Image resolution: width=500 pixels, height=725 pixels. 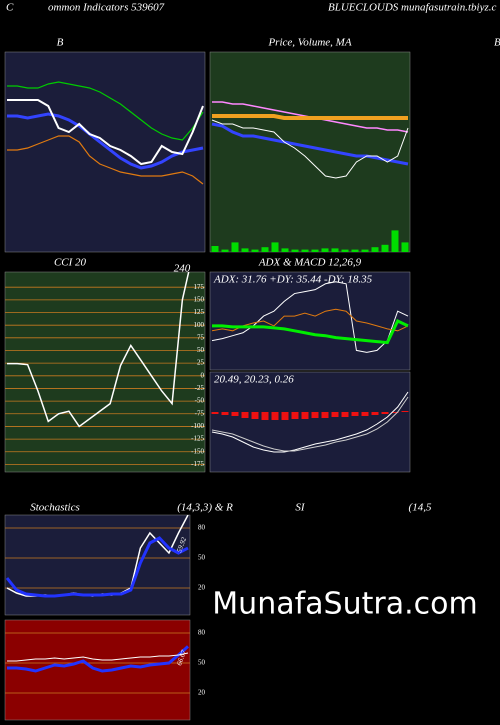 What do you see at coordinates (199, 287) in the screenshot?
I see `y-tick-label: 175` at bounding box center [199, 287].